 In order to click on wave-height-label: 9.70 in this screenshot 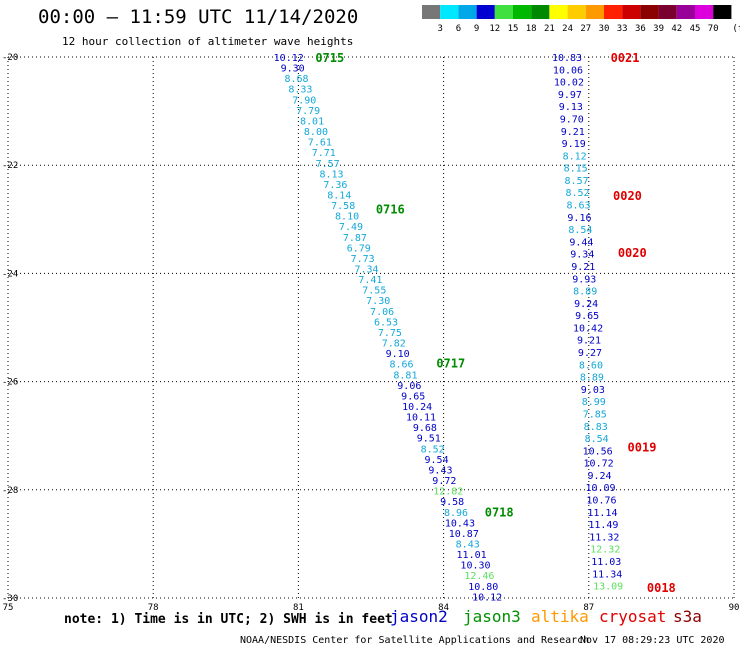, I will do `click(572, 119)`.